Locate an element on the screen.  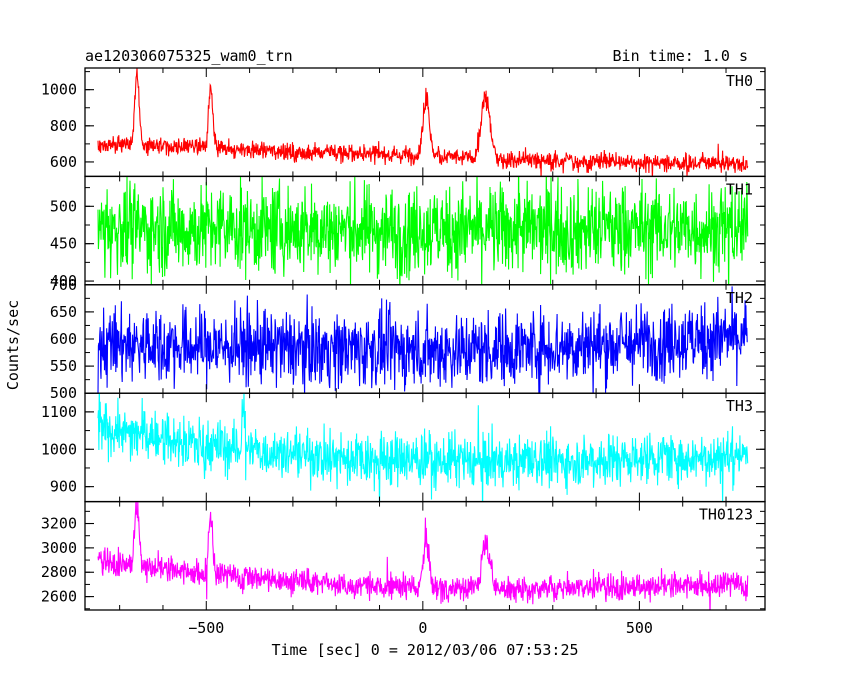
y-tick-label: 3000 is located at coordinates (59, 548).